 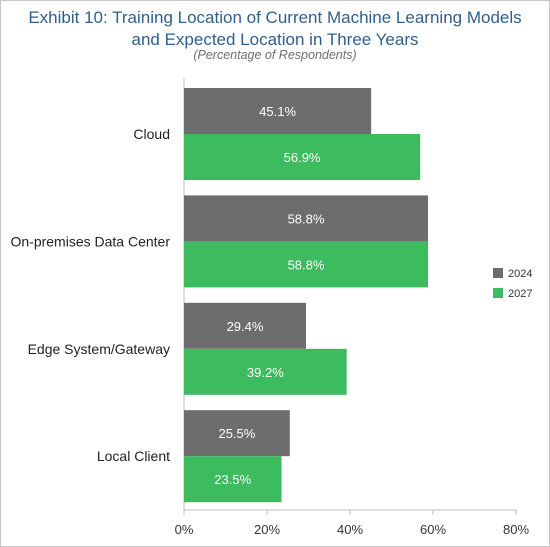 I want to click on x-tick-label: 40%, so click(x=350, y=529).